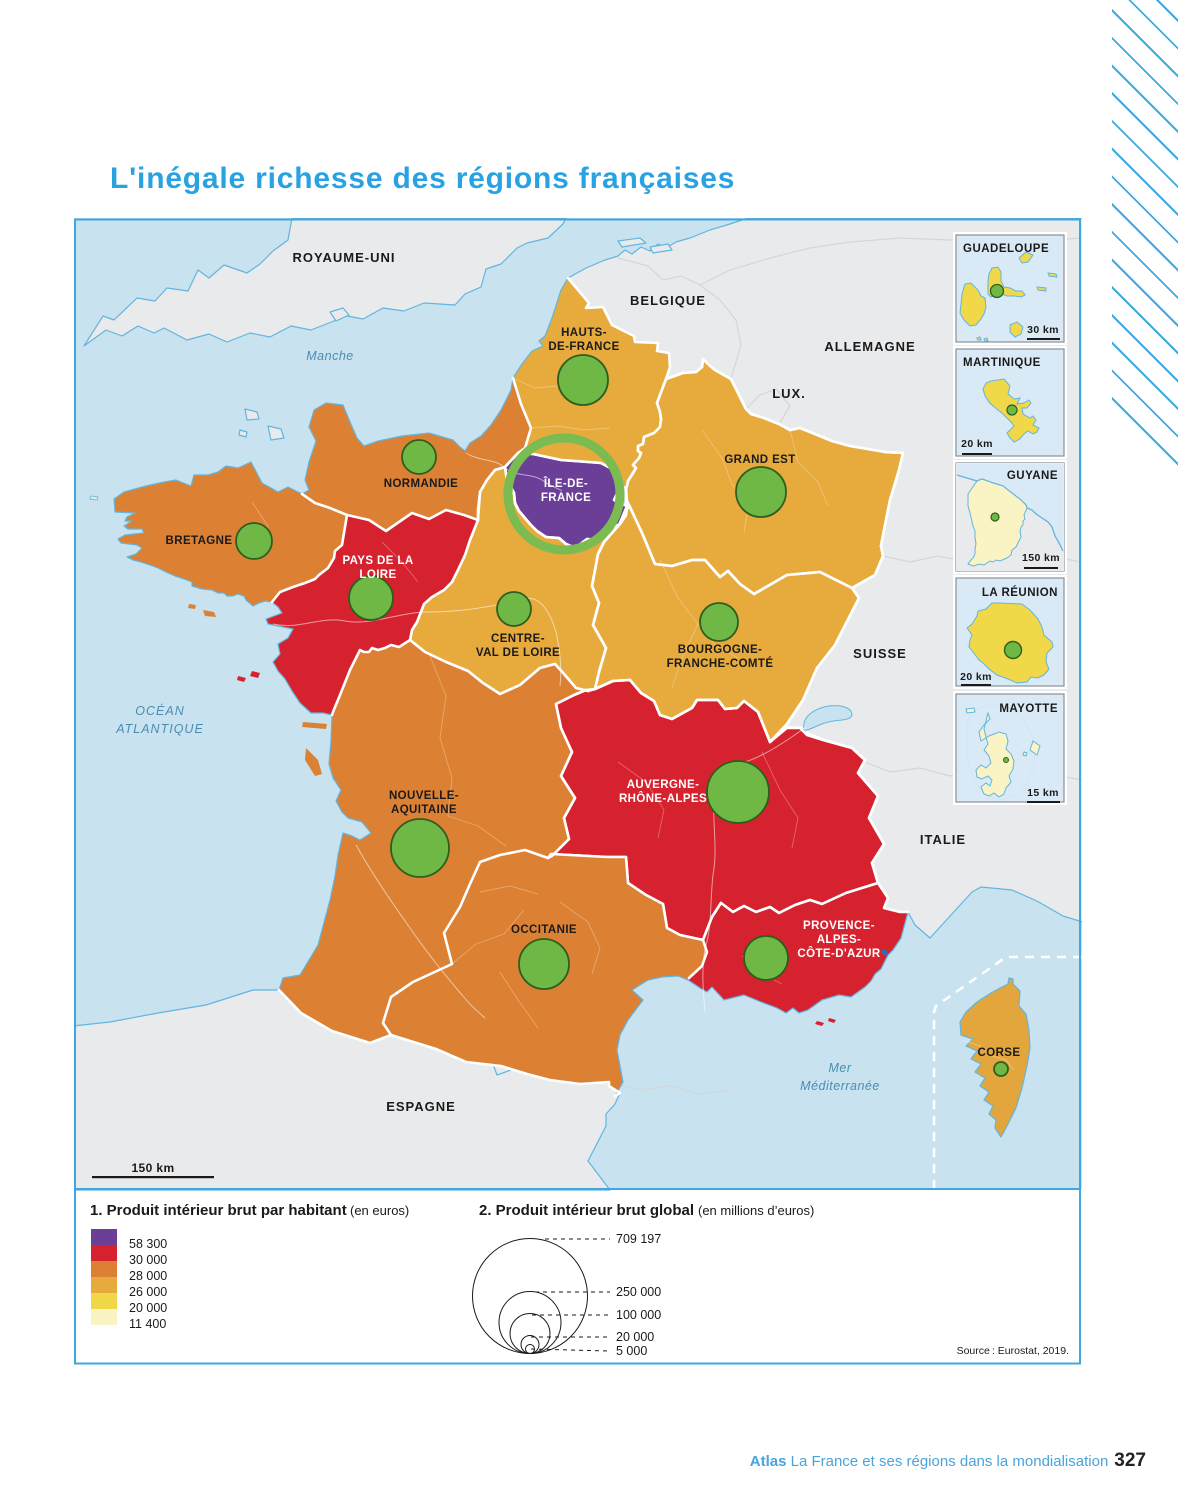 This screenshot has width=1178, height=1500. I want to click on svg-text: ÎLE-DE-, so click(565, 483).